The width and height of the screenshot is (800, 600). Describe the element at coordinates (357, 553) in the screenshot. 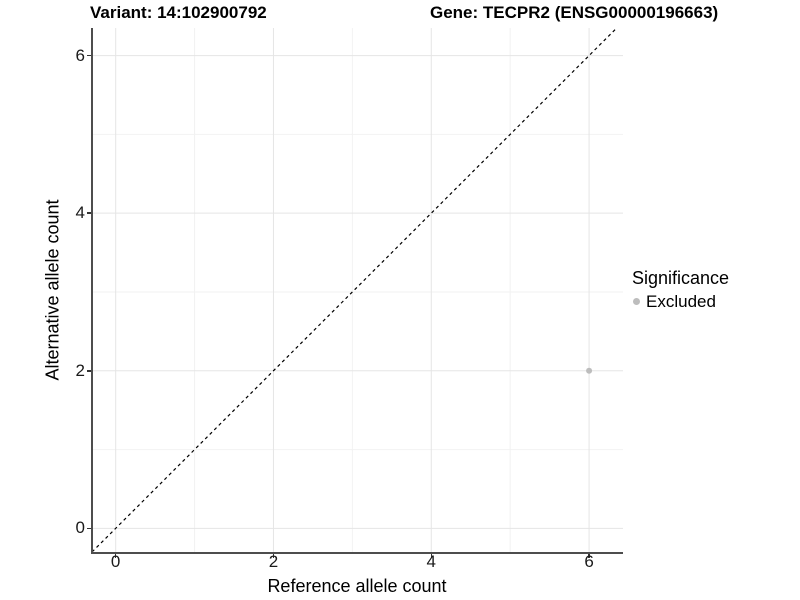

I see `x-axis-line` at that location.